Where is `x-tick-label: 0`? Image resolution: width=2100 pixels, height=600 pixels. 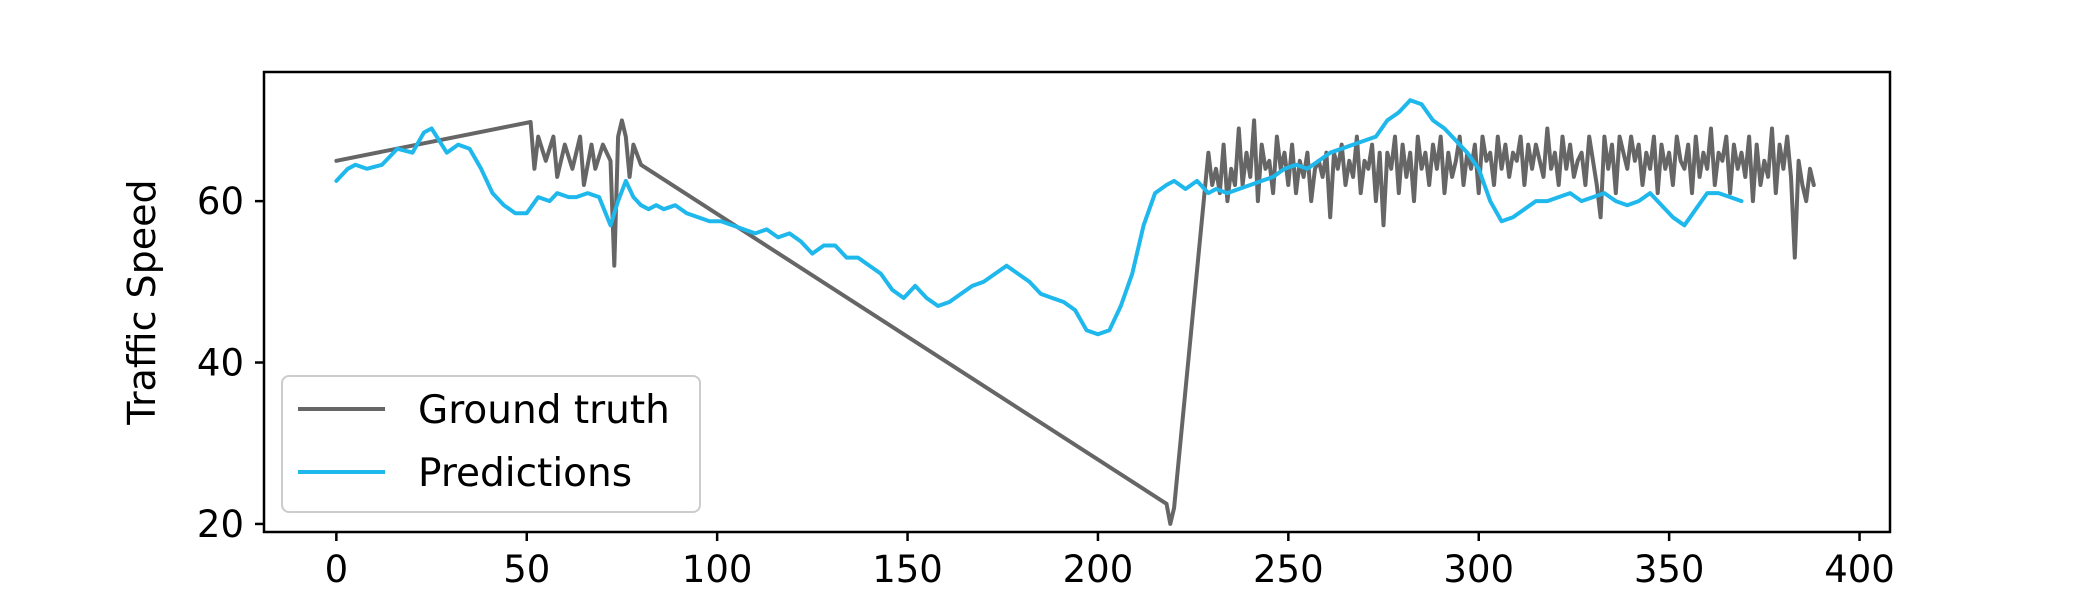 x-tick-label: 0 is located at coordinates (337, 569).